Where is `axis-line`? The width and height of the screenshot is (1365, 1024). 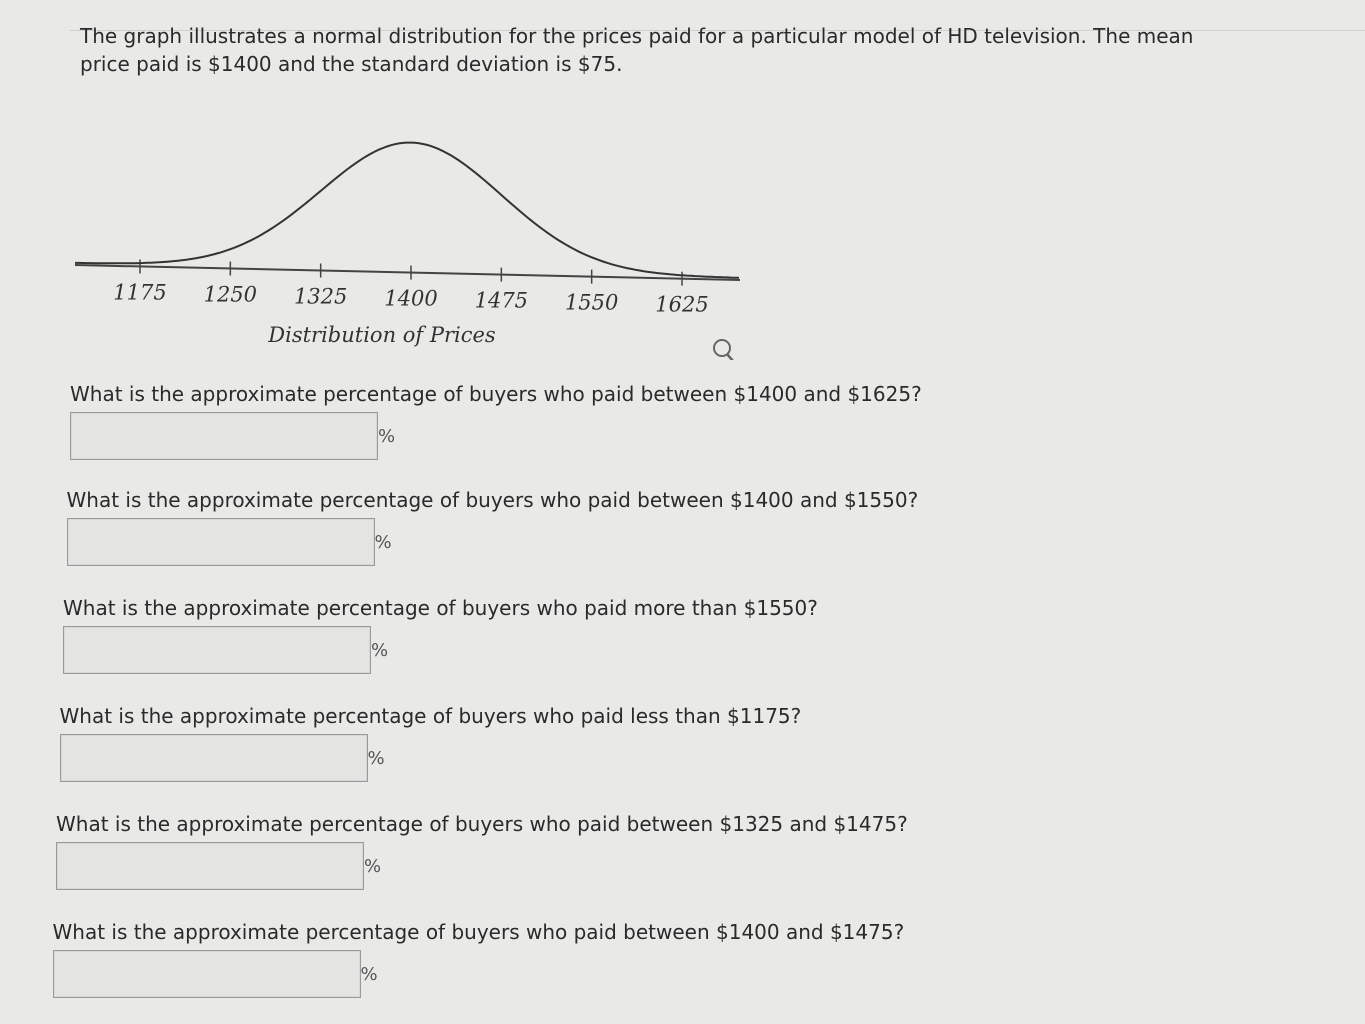
axis-line is located at coordinates (407, 272).